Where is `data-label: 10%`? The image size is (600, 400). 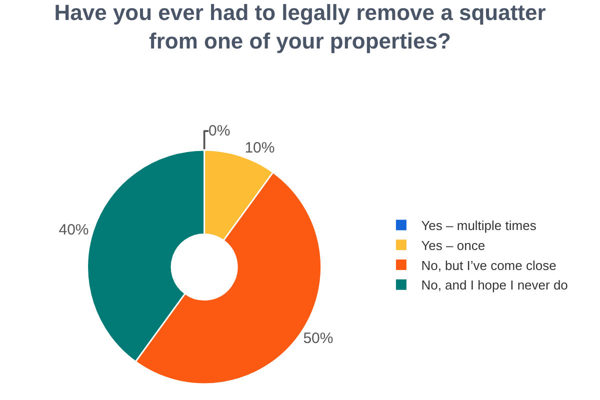
data-label: 10% is located at coordinates (259, 148).